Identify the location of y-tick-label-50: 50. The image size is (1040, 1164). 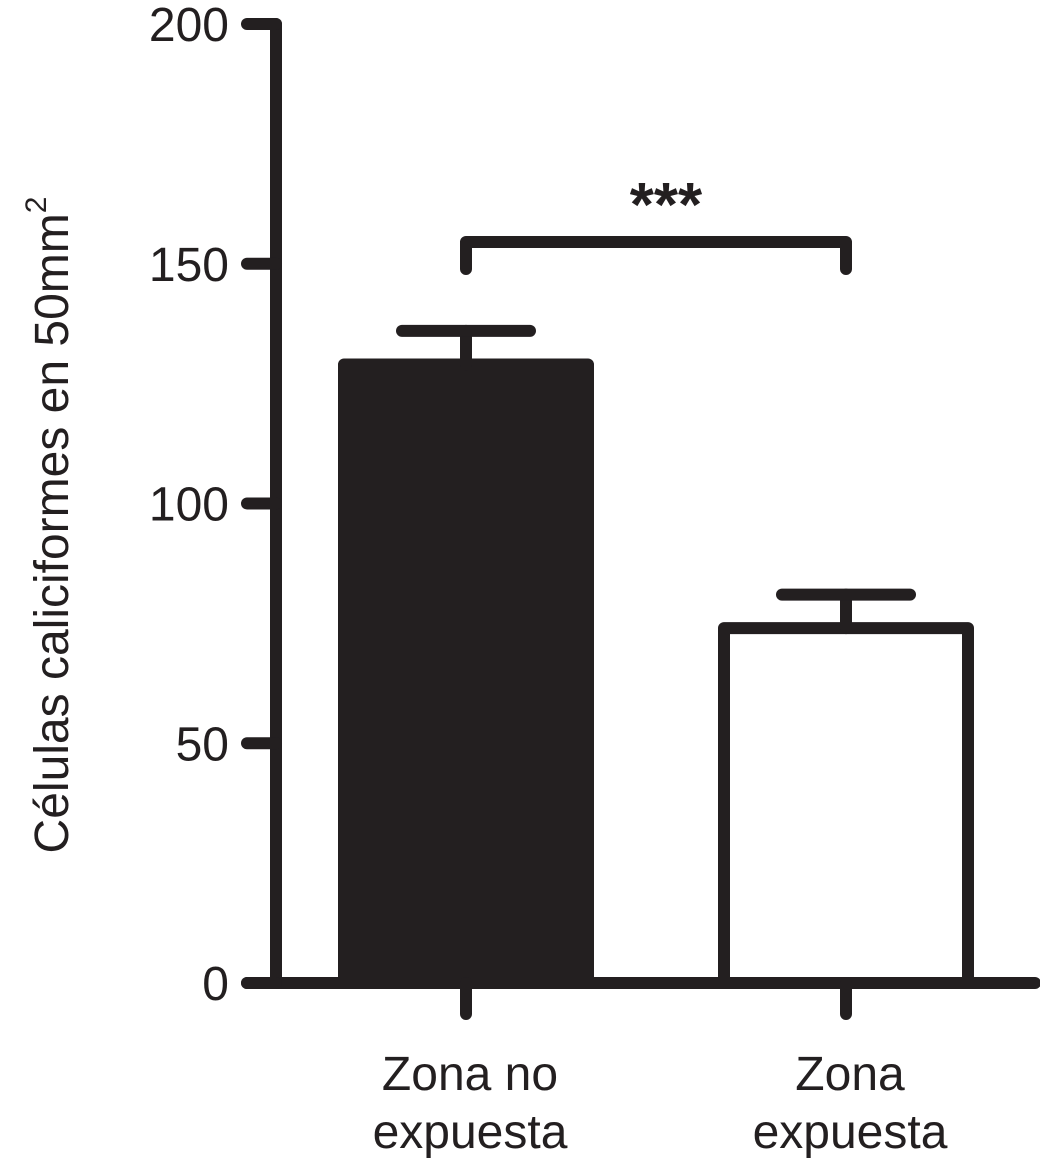
(202, 744).